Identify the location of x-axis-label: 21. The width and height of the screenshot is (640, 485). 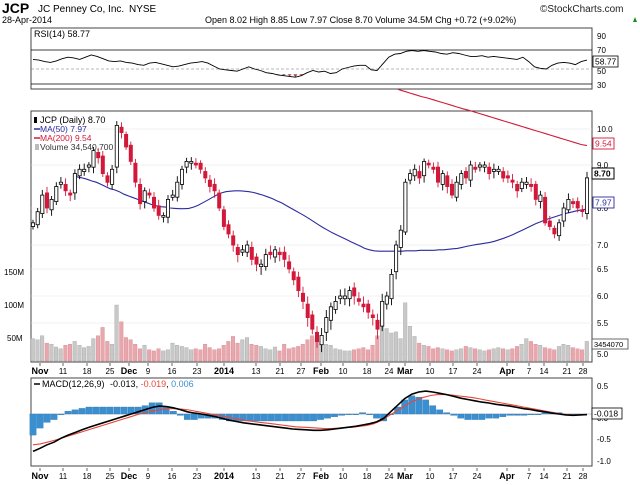
(280, 476).